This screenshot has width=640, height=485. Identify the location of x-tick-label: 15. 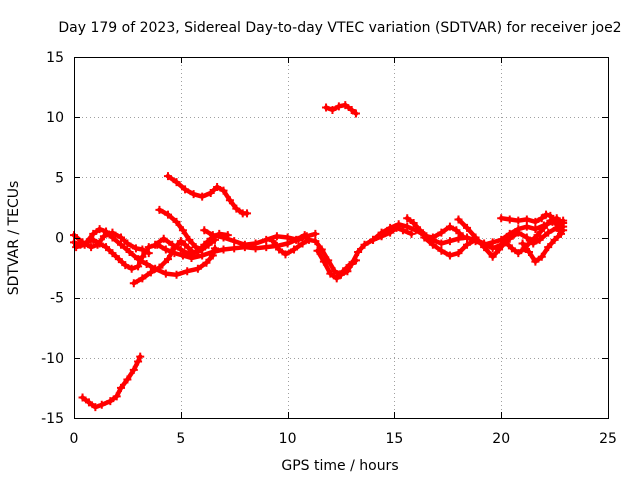
(394, 439).